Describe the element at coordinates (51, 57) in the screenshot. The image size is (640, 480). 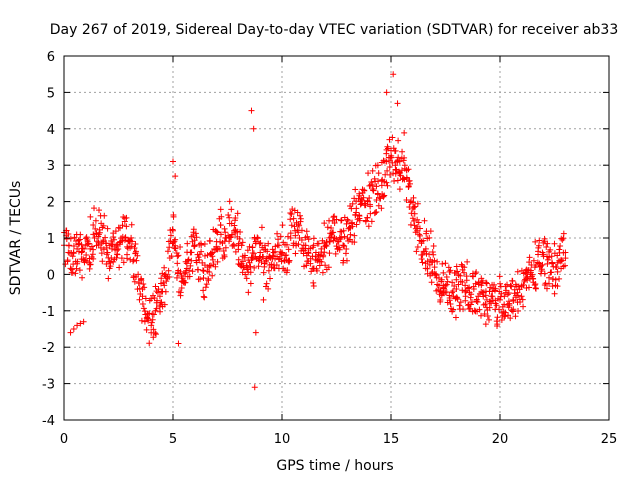
I see `y-tick-label: 6` at that location.